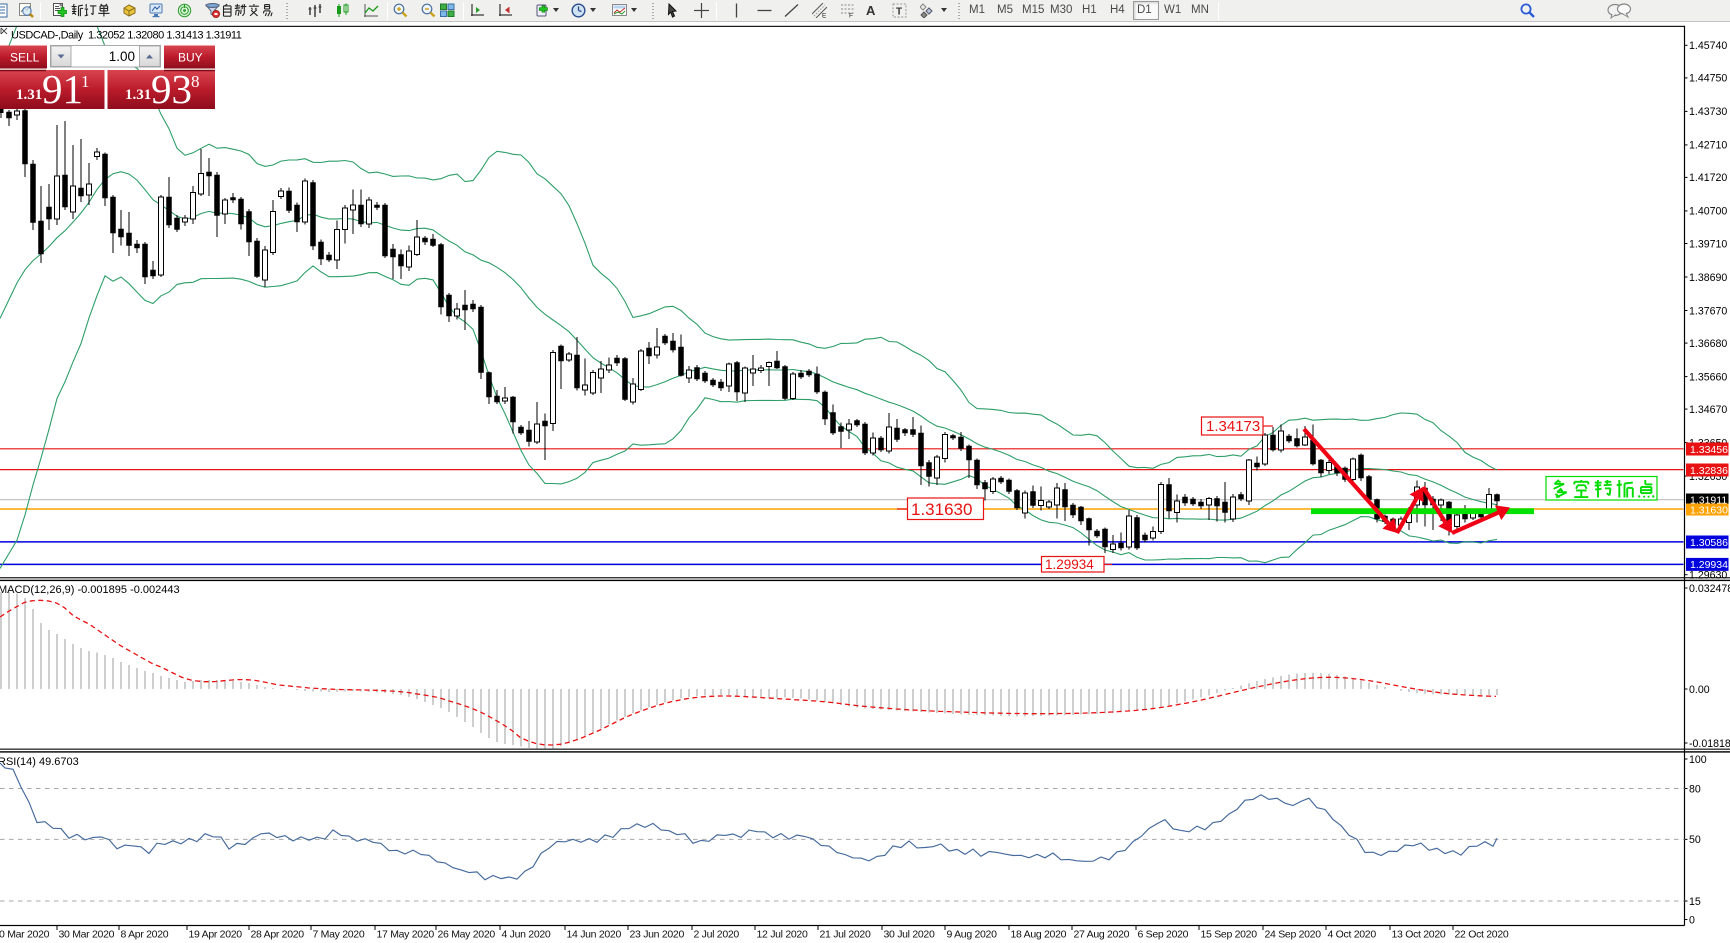  Describe the element at coordinates (972, 935) in the screenshot. I see `svg-text: 9 Aug 2020` at that location.